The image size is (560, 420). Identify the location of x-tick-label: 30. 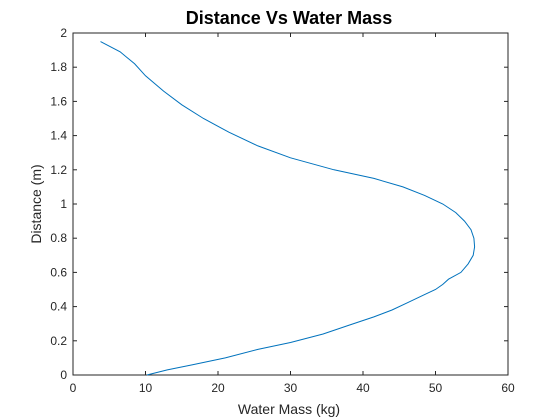
(291, 388).